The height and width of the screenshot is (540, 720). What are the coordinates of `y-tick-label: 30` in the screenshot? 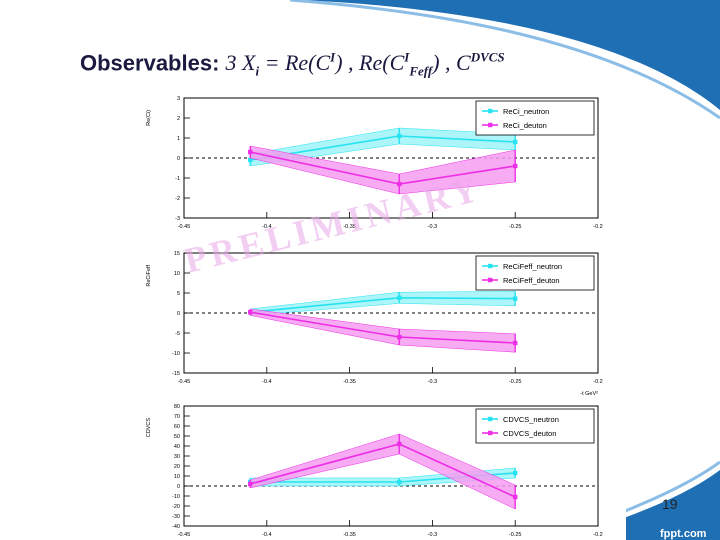 It's located at (177, 457).